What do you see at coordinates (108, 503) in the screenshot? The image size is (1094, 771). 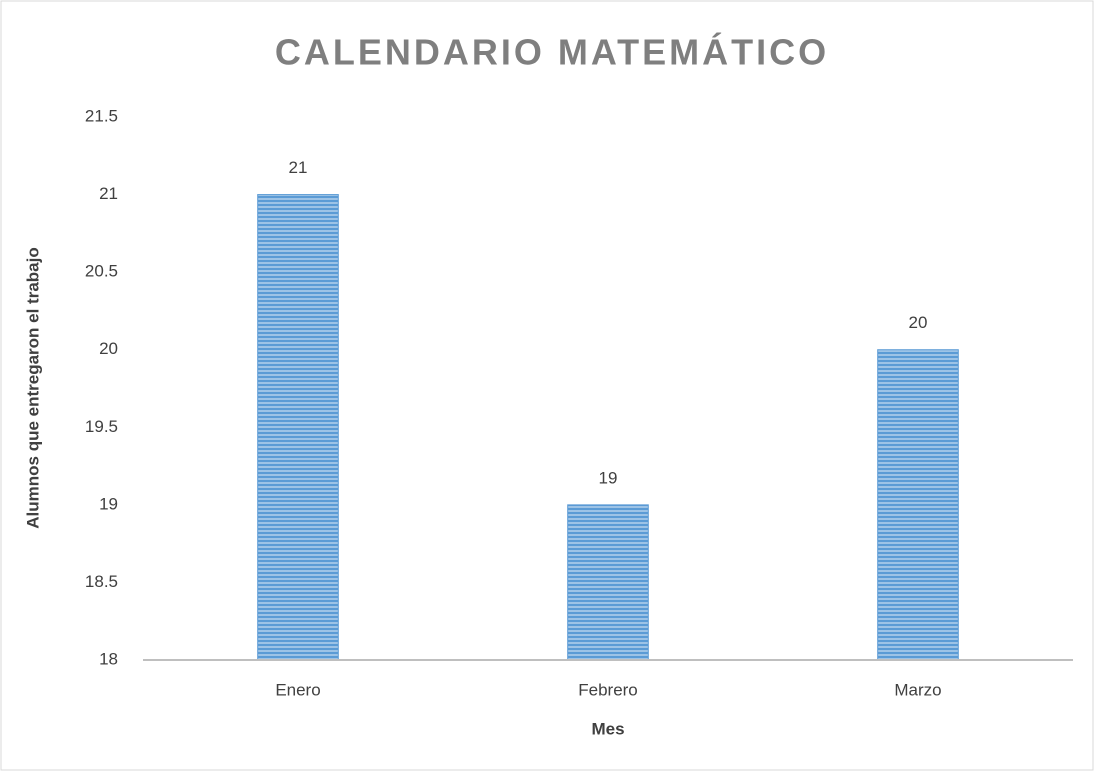 I see `y-tick-label: 19` at bounding box center [108, 503].